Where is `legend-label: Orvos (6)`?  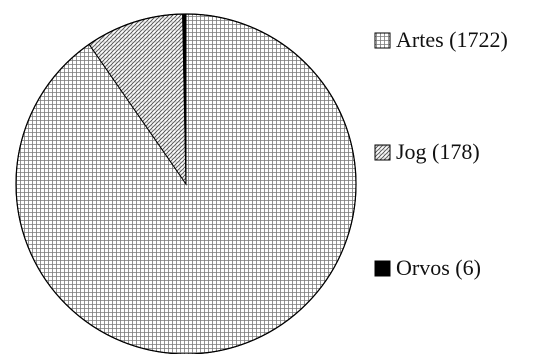 legend-label: Orvos (6) is located at coordinates (438, 267).